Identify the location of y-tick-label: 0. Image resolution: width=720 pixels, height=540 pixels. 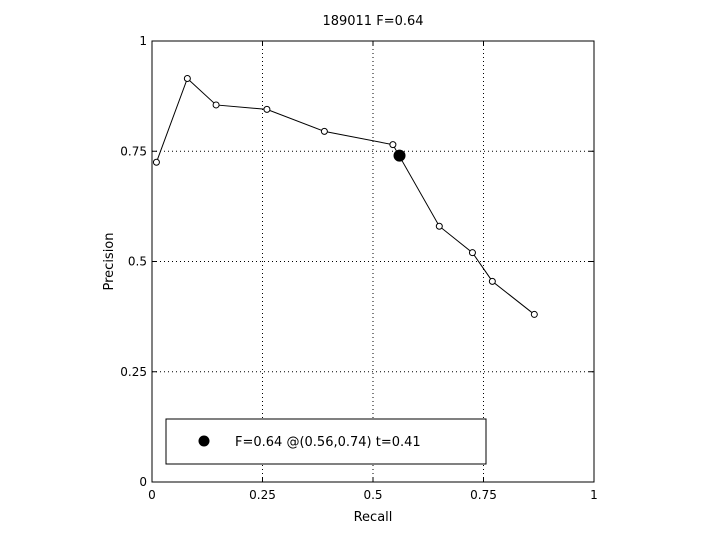
(143, 482).